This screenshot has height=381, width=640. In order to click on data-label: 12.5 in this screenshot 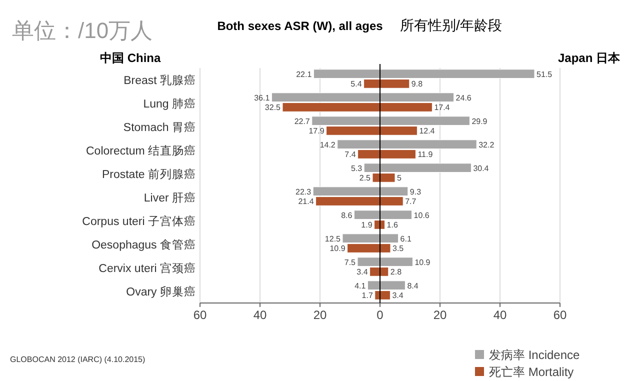, I will do `click(333, 239)`.